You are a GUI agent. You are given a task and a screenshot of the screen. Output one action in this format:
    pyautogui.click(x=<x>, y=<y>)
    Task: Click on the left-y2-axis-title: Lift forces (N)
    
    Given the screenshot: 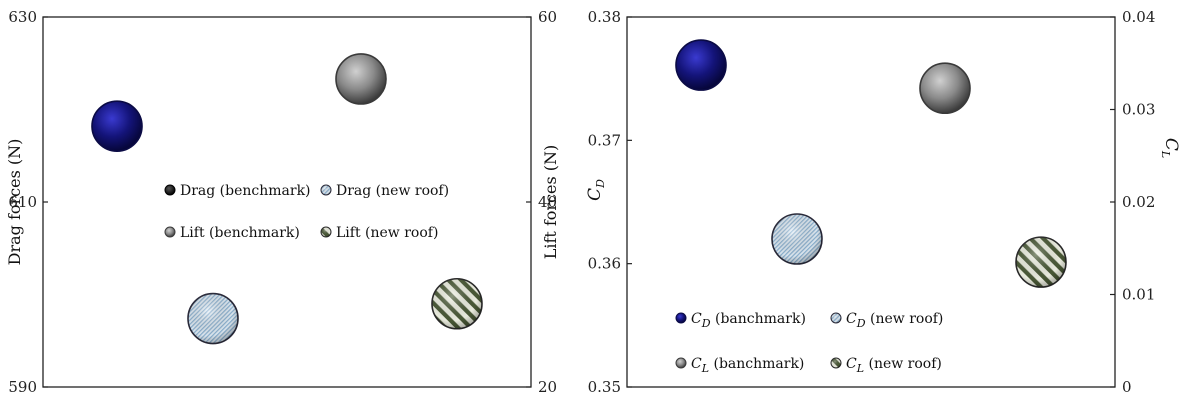 What is the action you would take?
    pyautogui.click(x=550, y=202)
    